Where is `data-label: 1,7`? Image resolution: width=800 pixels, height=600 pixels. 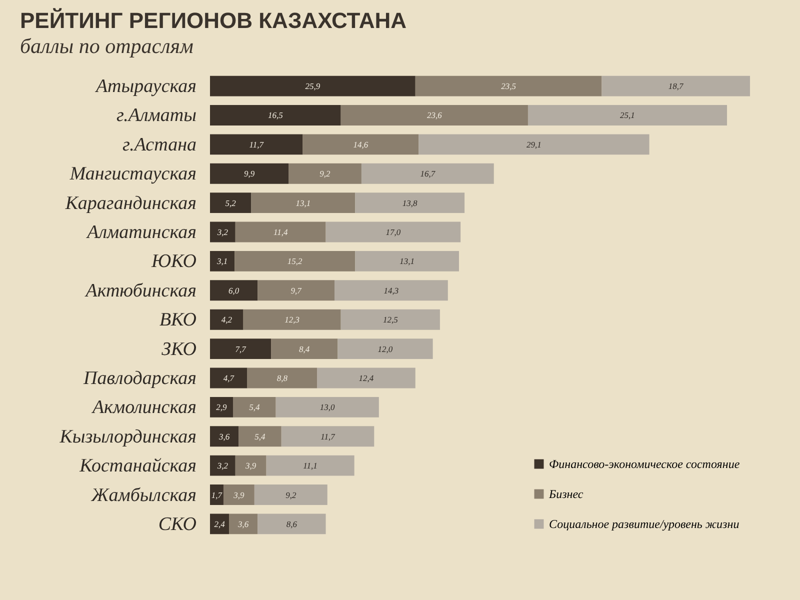
data-label: 1,7 is located at coordinates (217, 495).